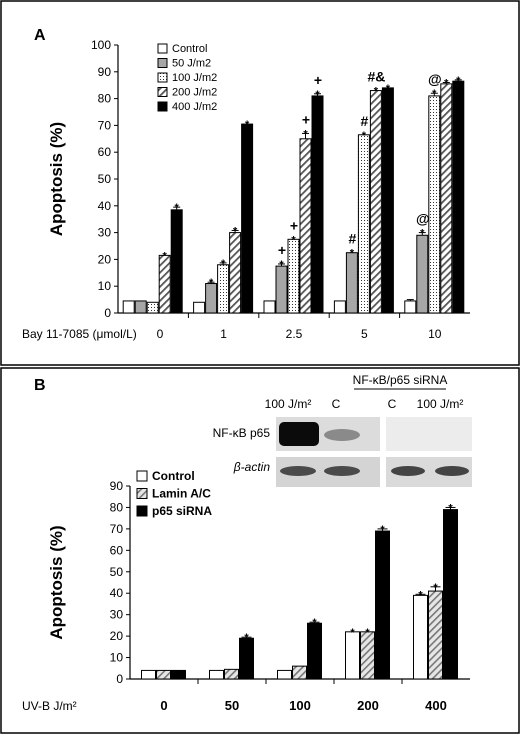  Describe the element at coordinates (342, 435) in the screenshot. I see `blot-band-p65-faint` at that location.